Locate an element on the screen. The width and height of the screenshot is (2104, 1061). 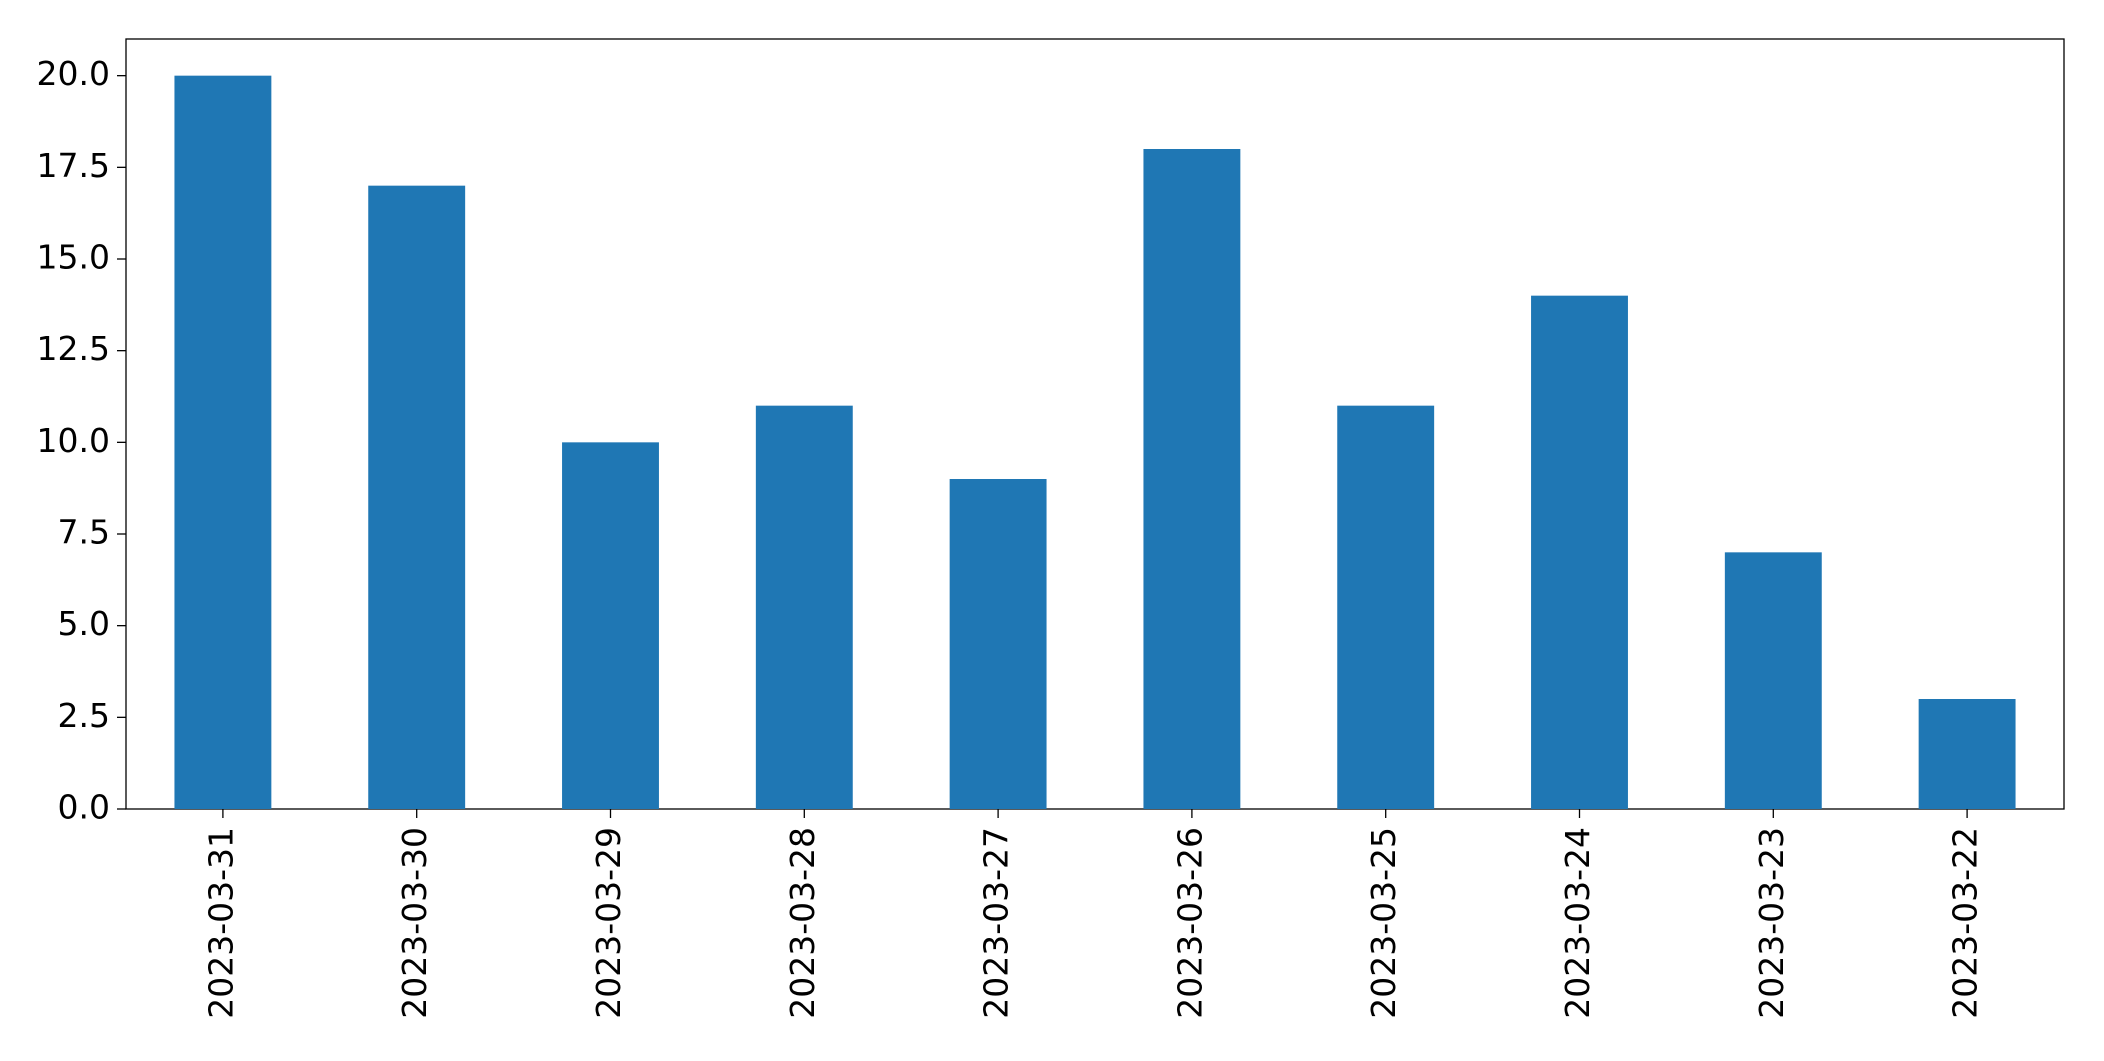
x-tick-label: 2023-03-23 is located at coordinates (1771, 923).